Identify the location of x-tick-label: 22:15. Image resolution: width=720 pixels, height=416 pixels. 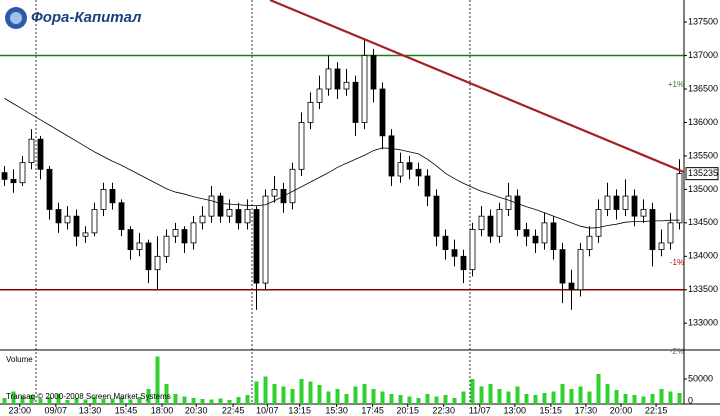
(656, 410).